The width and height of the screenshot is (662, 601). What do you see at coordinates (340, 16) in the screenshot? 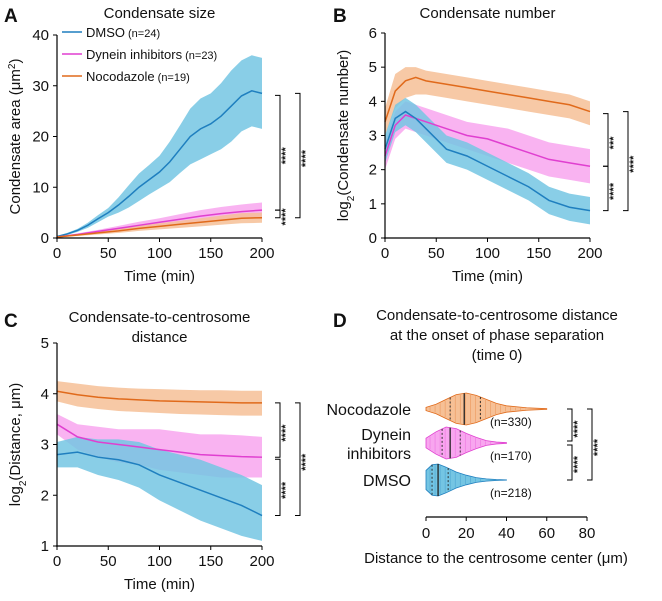
I see `panel-letter: B` at bounding box center [340, 16].